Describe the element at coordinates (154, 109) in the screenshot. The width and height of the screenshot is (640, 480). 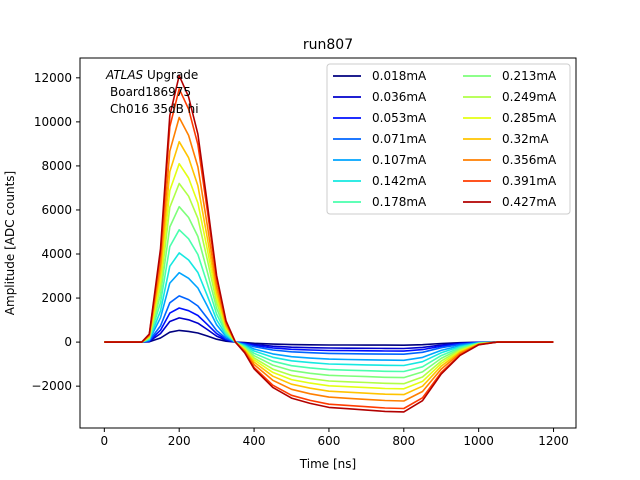
I see `annotation-channel: Ch016 35dB hi` at that location.